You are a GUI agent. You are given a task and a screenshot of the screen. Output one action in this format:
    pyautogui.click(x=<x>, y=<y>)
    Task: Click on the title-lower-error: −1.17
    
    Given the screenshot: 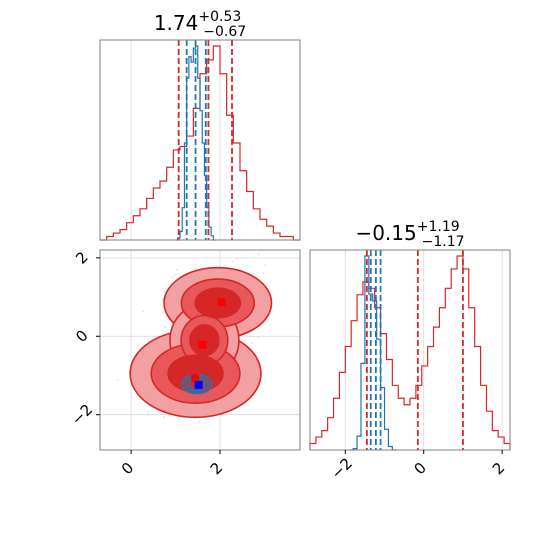 What is the action you would take?
    pyautogui.click(x=443, y=242)
    